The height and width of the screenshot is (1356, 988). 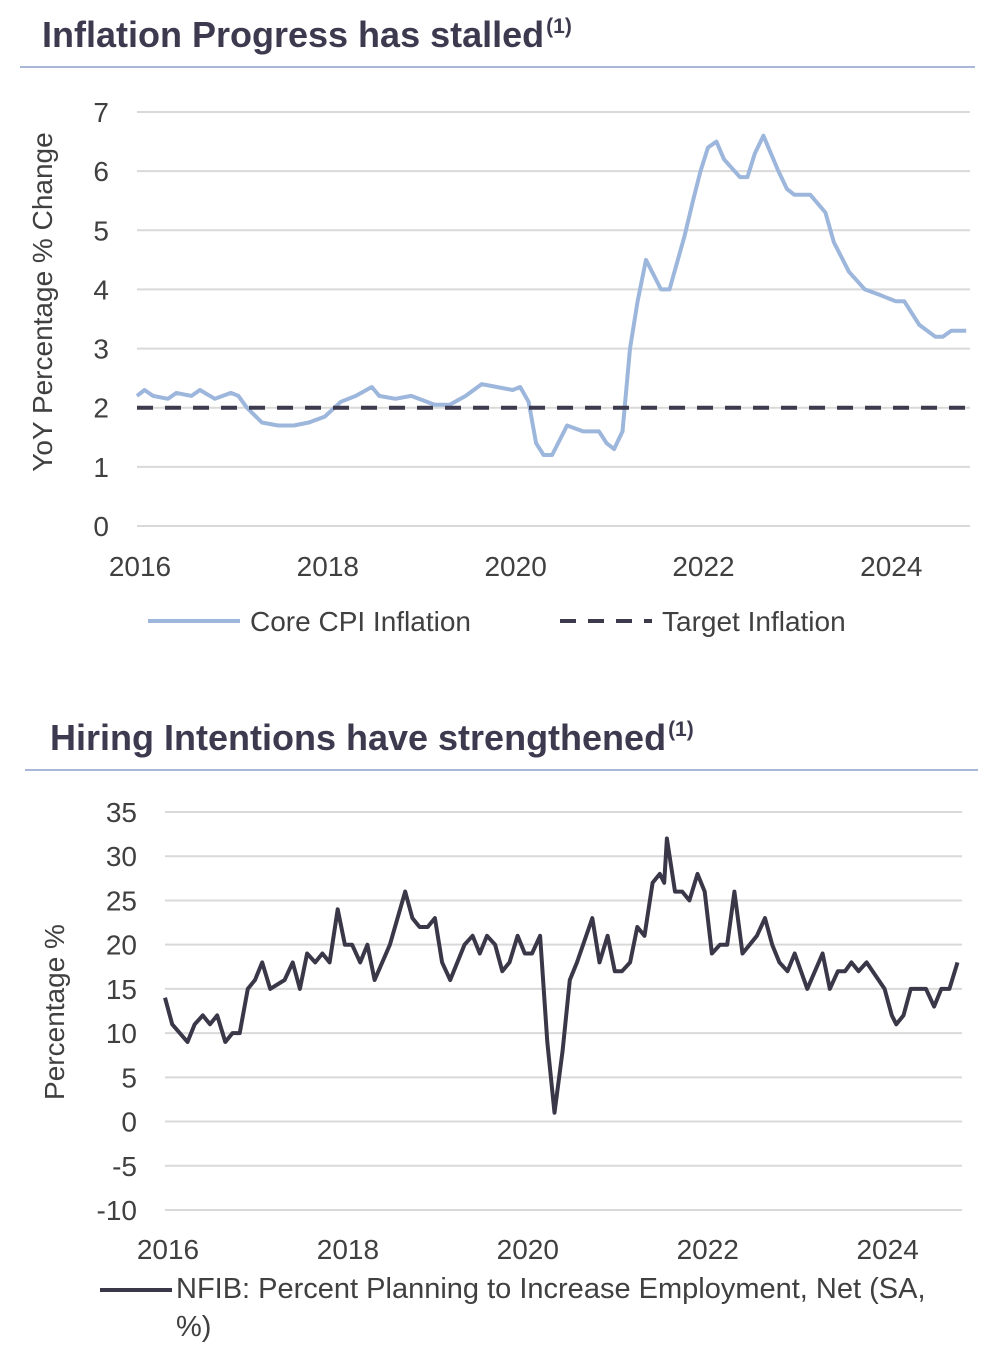 What do you see at coordinates (121, 812) in the screenshot?
I see `y-tick-label: 35` at bounding box center [121, 812].